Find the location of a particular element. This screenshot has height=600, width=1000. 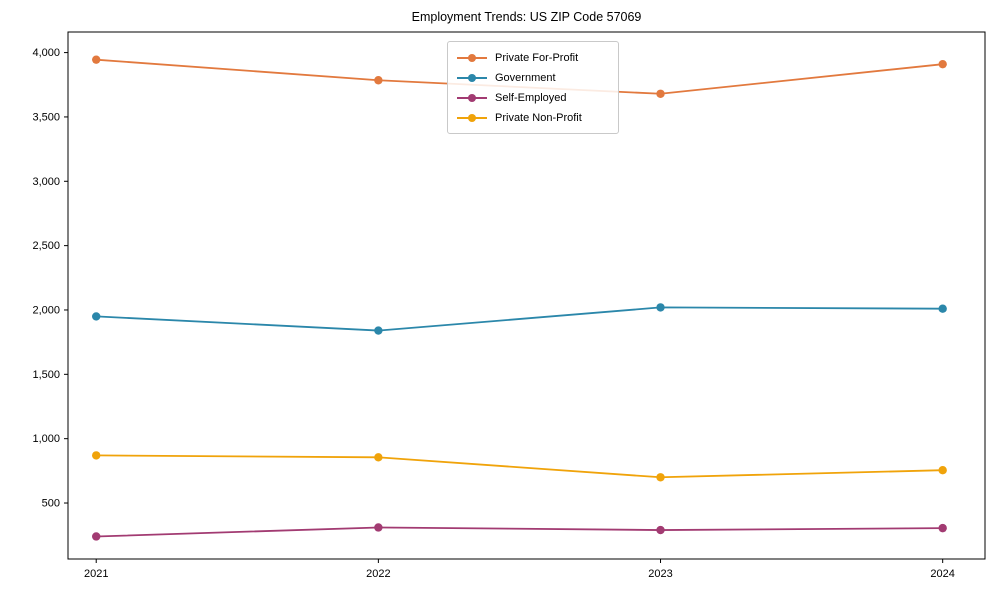

x-tick-label: 2021 is located at coordinates (96, 574).